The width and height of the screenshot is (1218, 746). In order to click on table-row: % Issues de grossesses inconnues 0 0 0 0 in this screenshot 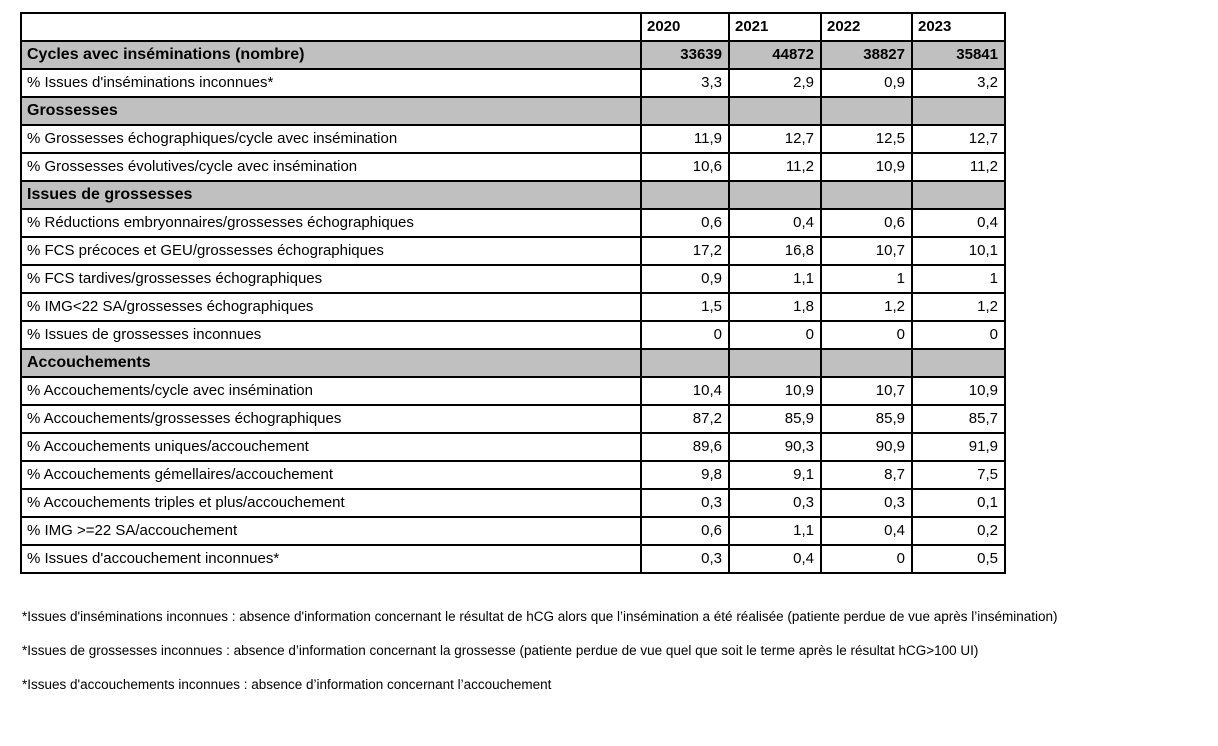, I will do `click(513, 335)`.